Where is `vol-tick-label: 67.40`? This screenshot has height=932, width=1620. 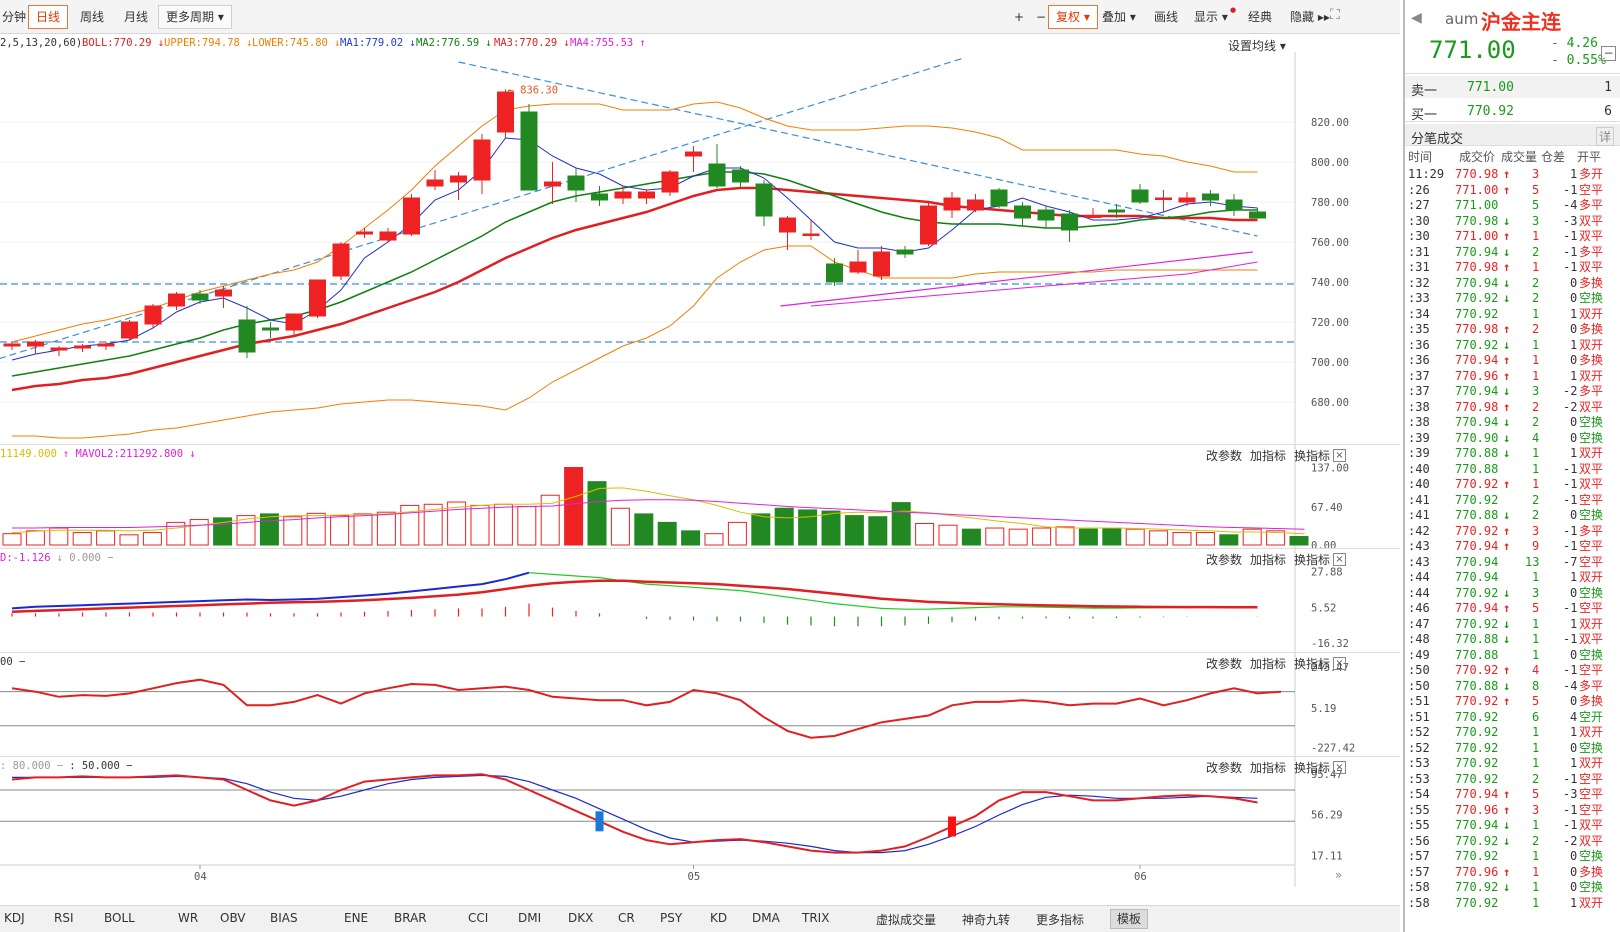
vol-tick-label: 67.40 is located at coordinates (1327, 508).